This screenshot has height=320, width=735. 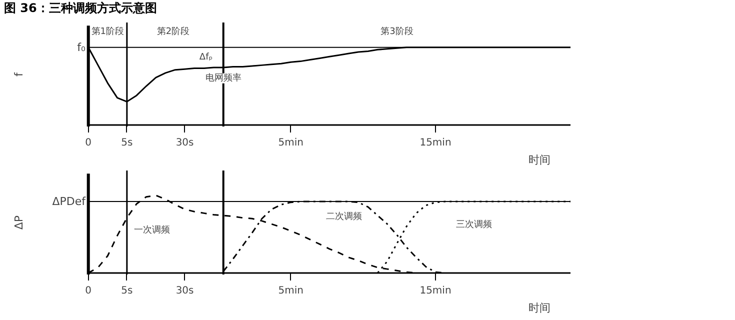 I want to click on annotation: Δfₚ, so click(x=206, y=57).